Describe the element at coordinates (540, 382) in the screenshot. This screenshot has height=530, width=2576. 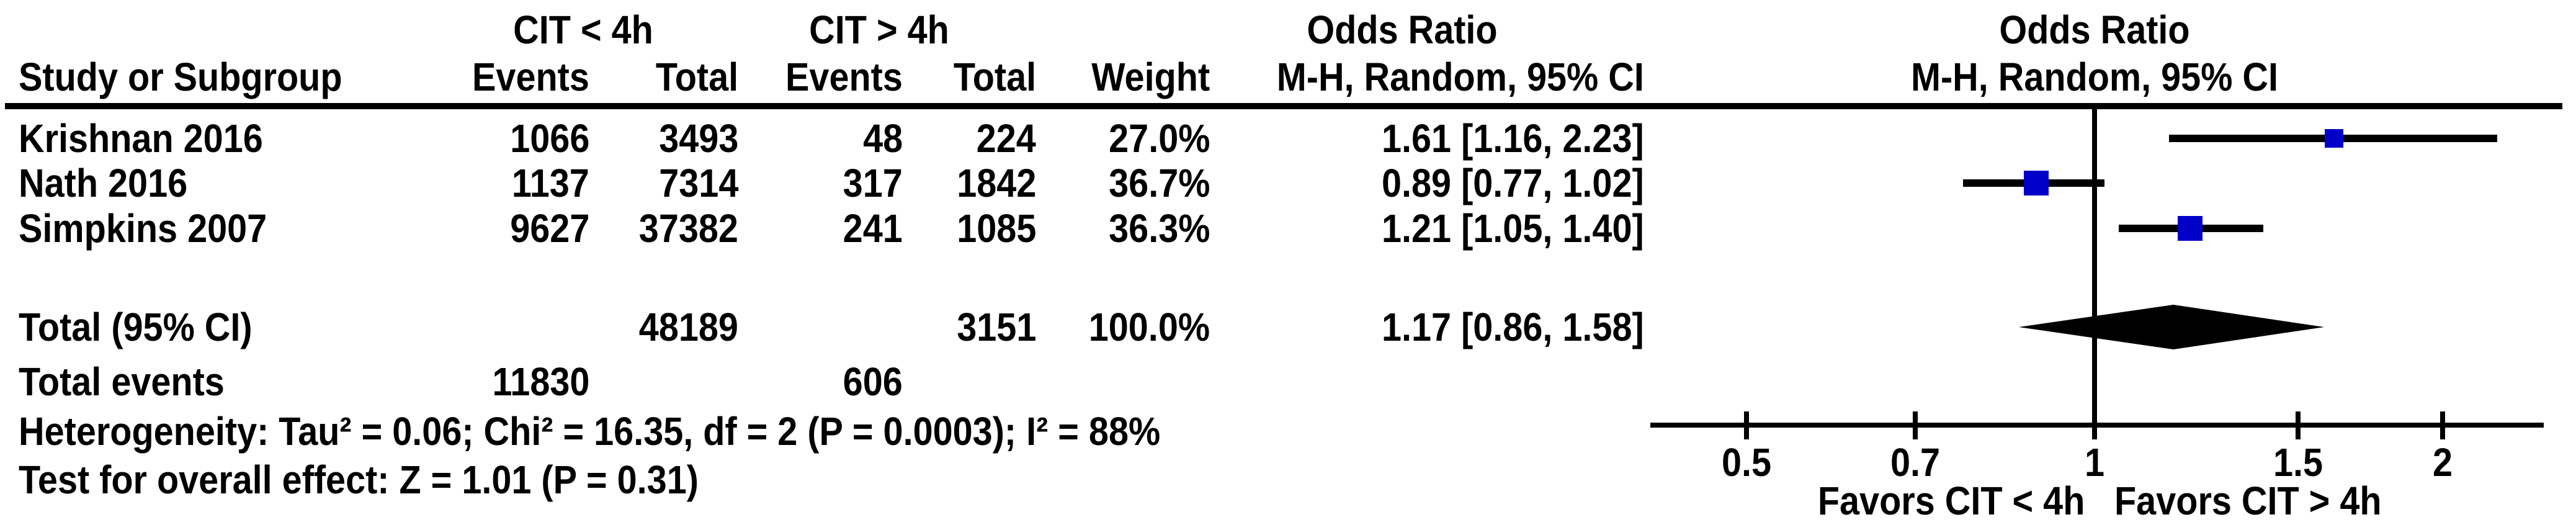
I see `total-events-1: 11830` at that location.